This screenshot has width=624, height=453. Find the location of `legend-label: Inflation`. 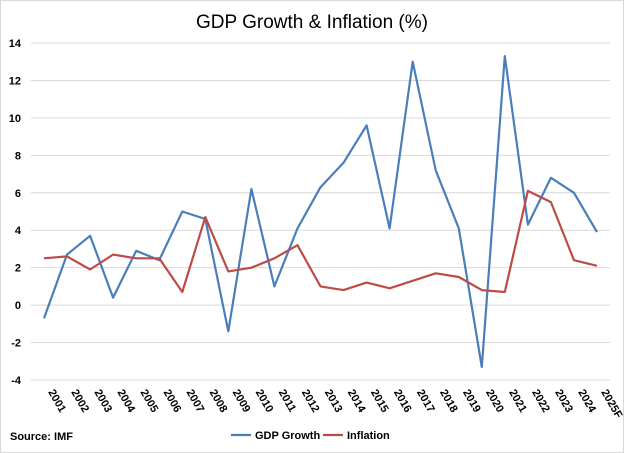

legend-label: Inflation is located at coordinates (368, 436).